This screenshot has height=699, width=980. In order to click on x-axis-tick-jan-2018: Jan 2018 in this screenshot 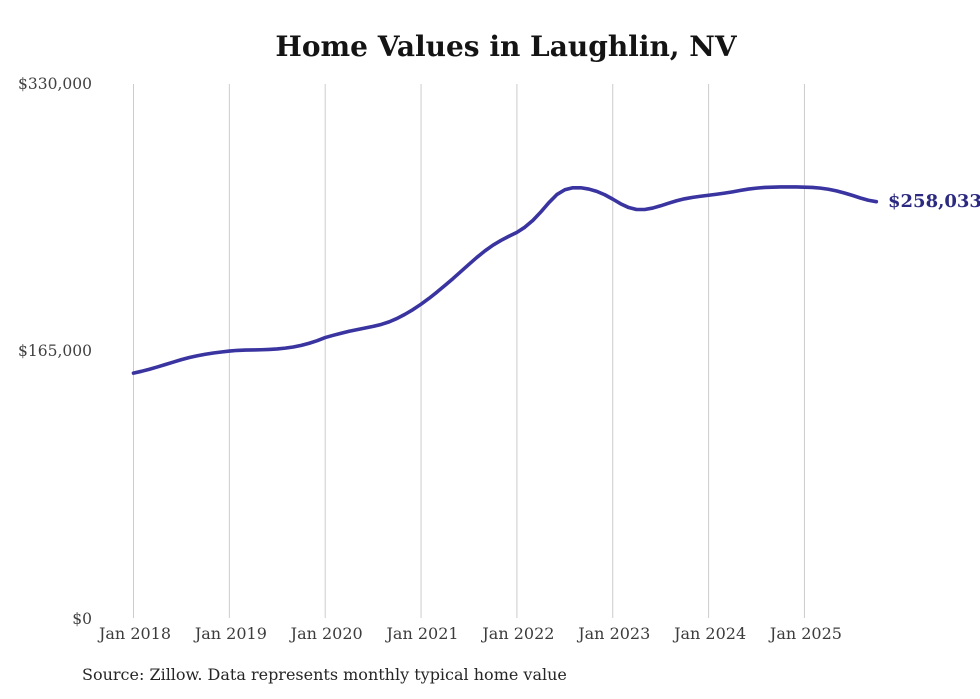, I will do `click(135, 633)`.